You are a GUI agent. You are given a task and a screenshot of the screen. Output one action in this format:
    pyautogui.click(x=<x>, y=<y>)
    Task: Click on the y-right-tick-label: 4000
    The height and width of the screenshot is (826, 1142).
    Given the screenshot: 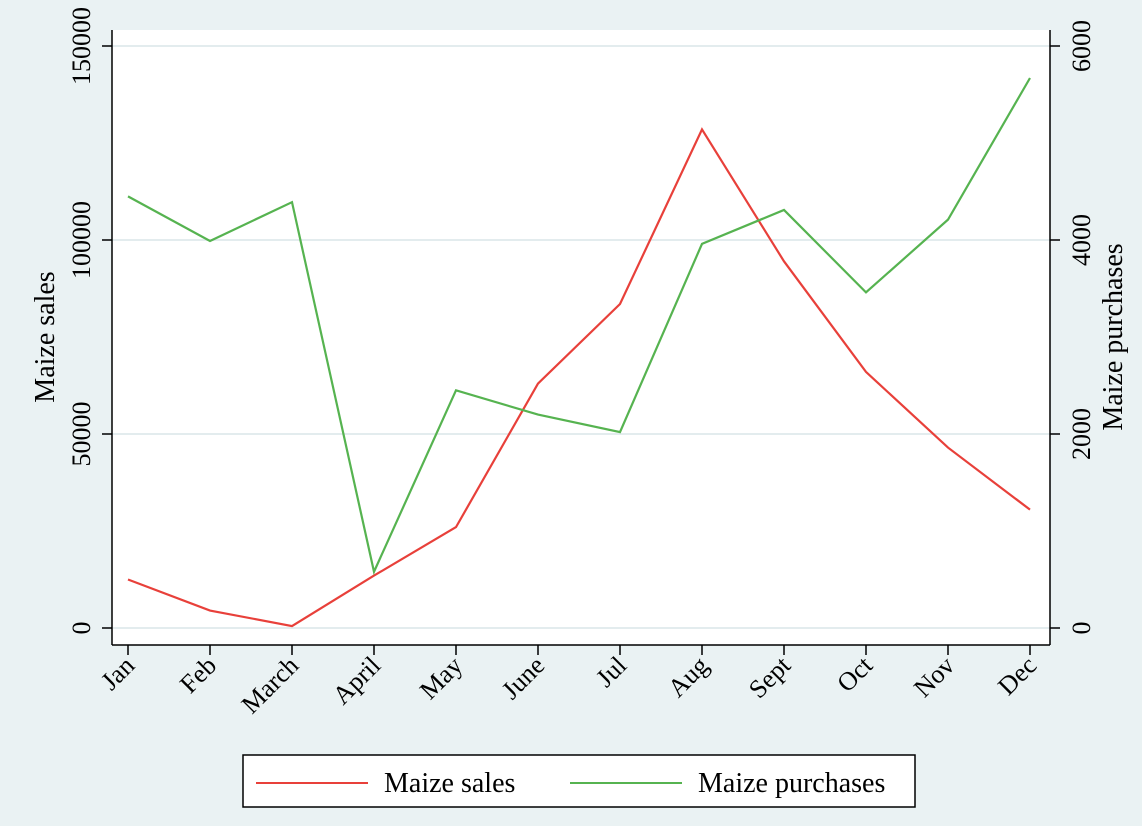 What is the action you would take?
    pyautogui.click(x=1081, y=240)
    